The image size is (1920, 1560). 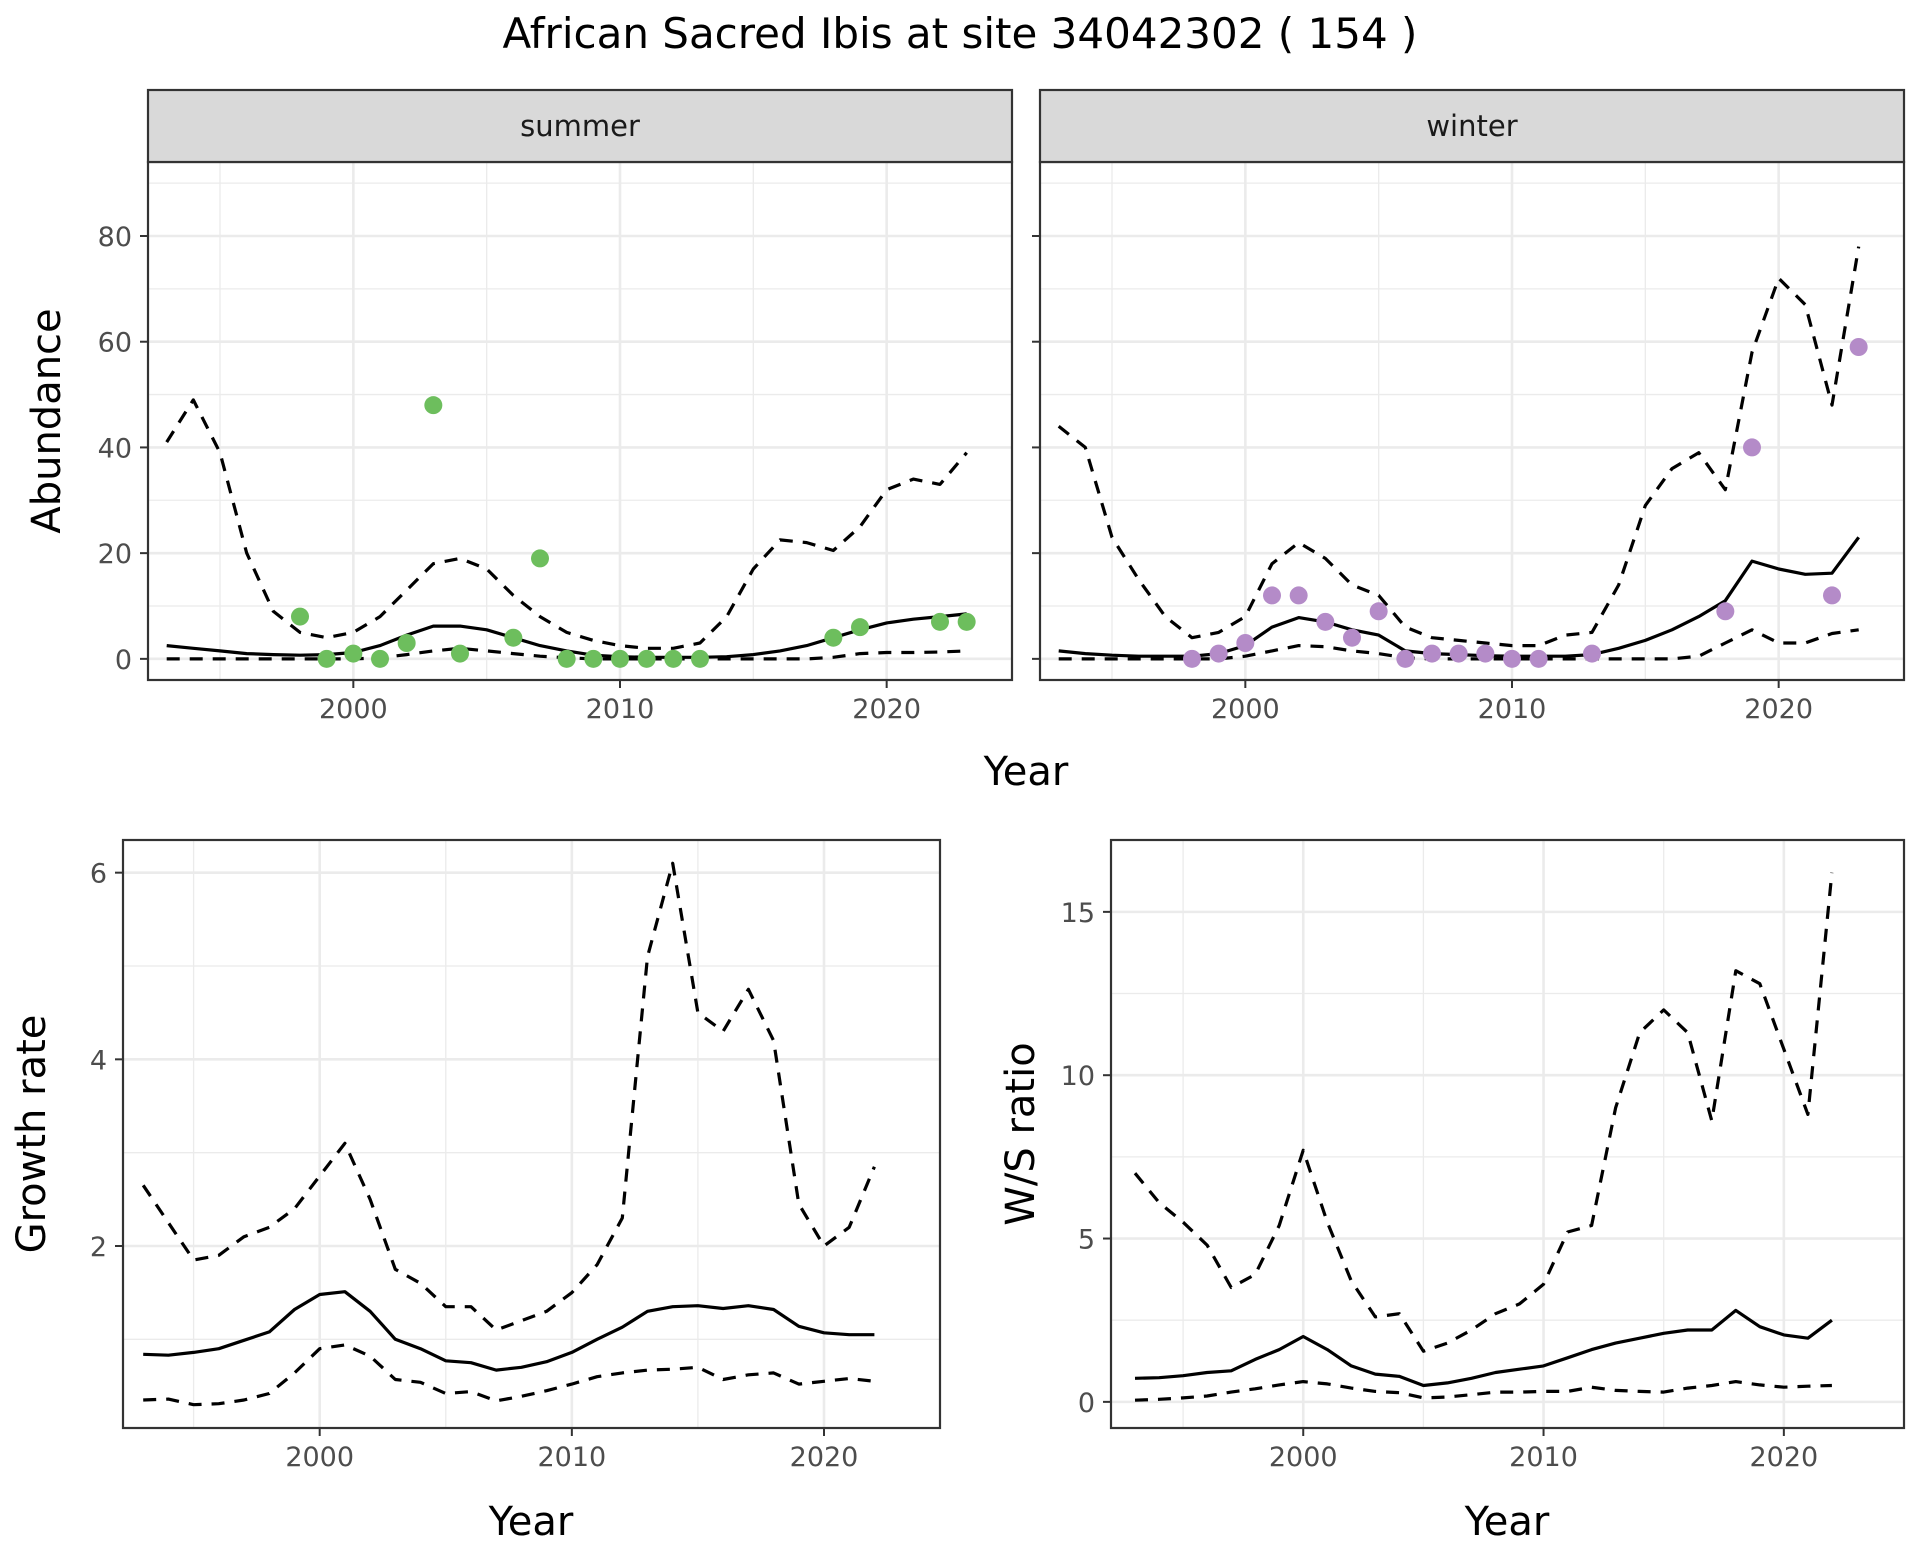 What do you see at coordinates (115, 343) in the screenshot?
I see `y-tick-label: 60` at bounding box center [115, 343].